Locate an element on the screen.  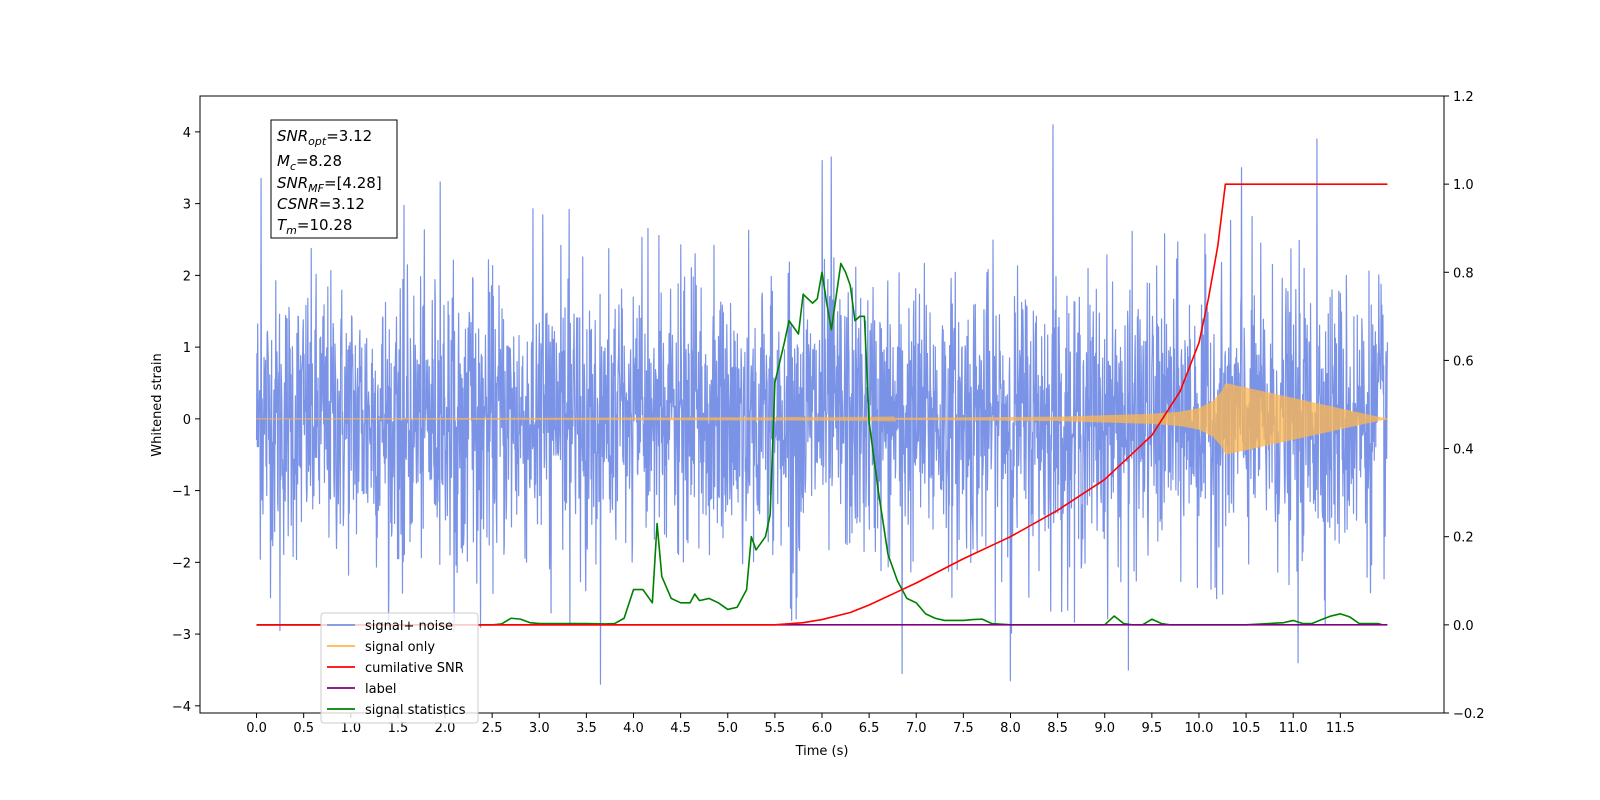
y-tick-label: 3 is located at coordinates (187, 205).